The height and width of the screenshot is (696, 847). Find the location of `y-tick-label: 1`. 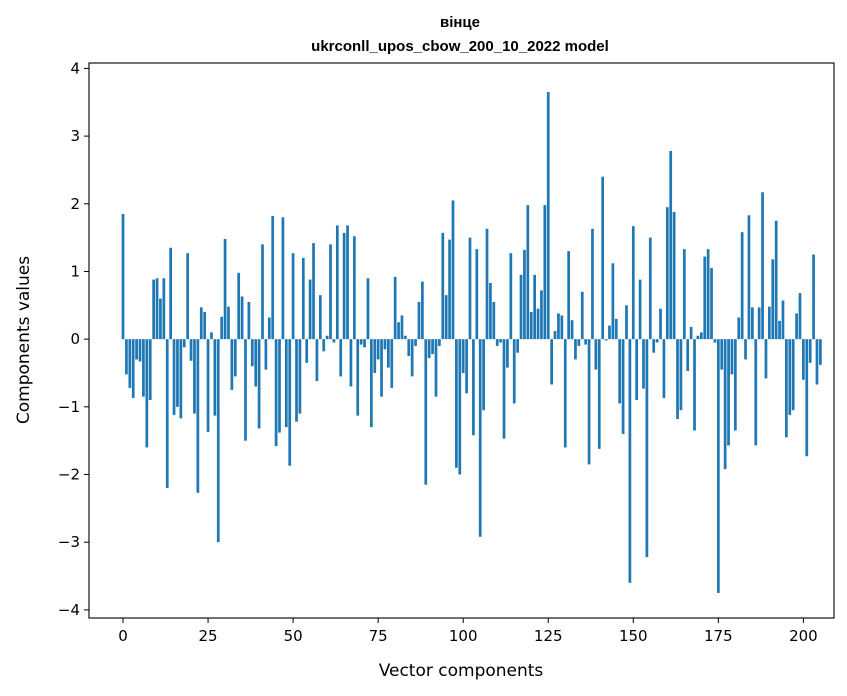

y-tick-label: 1 is located at coordinates (75, 271).